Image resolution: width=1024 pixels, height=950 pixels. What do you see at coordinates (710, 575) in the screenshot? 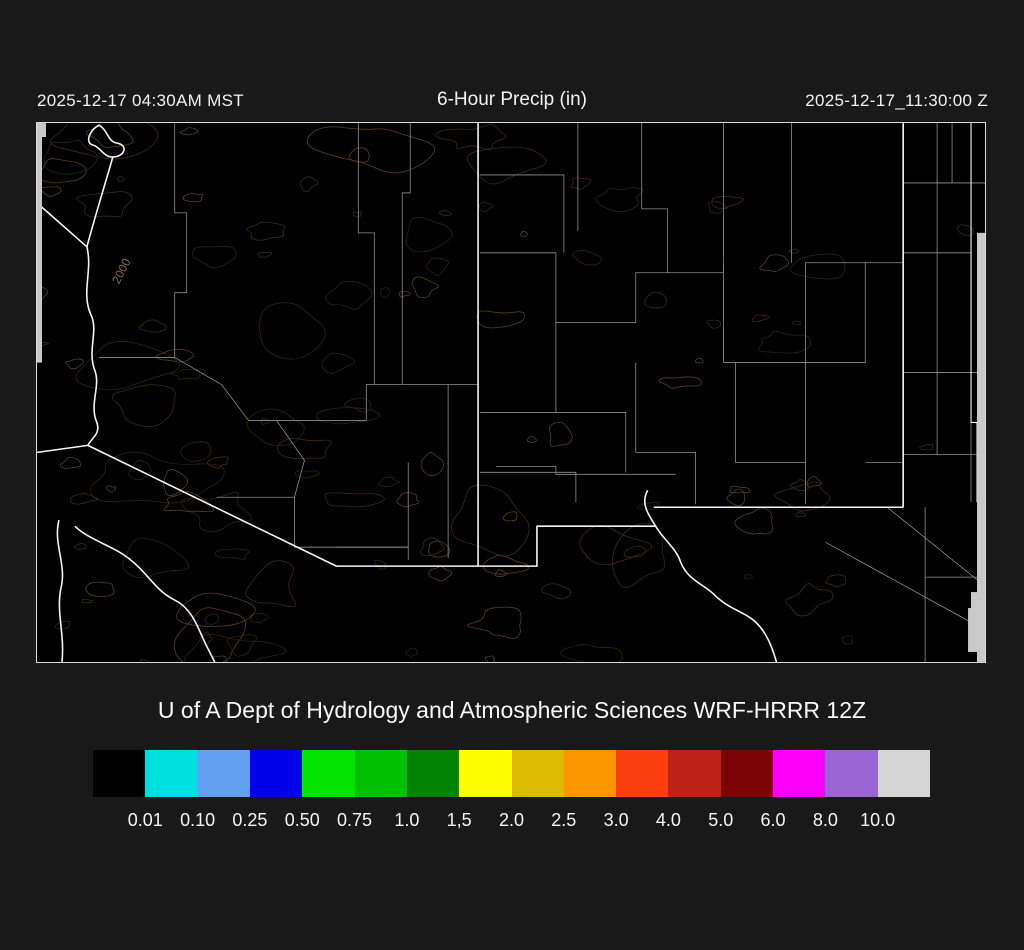
I see `rio-grande-river` at bounding box center [710, 575].